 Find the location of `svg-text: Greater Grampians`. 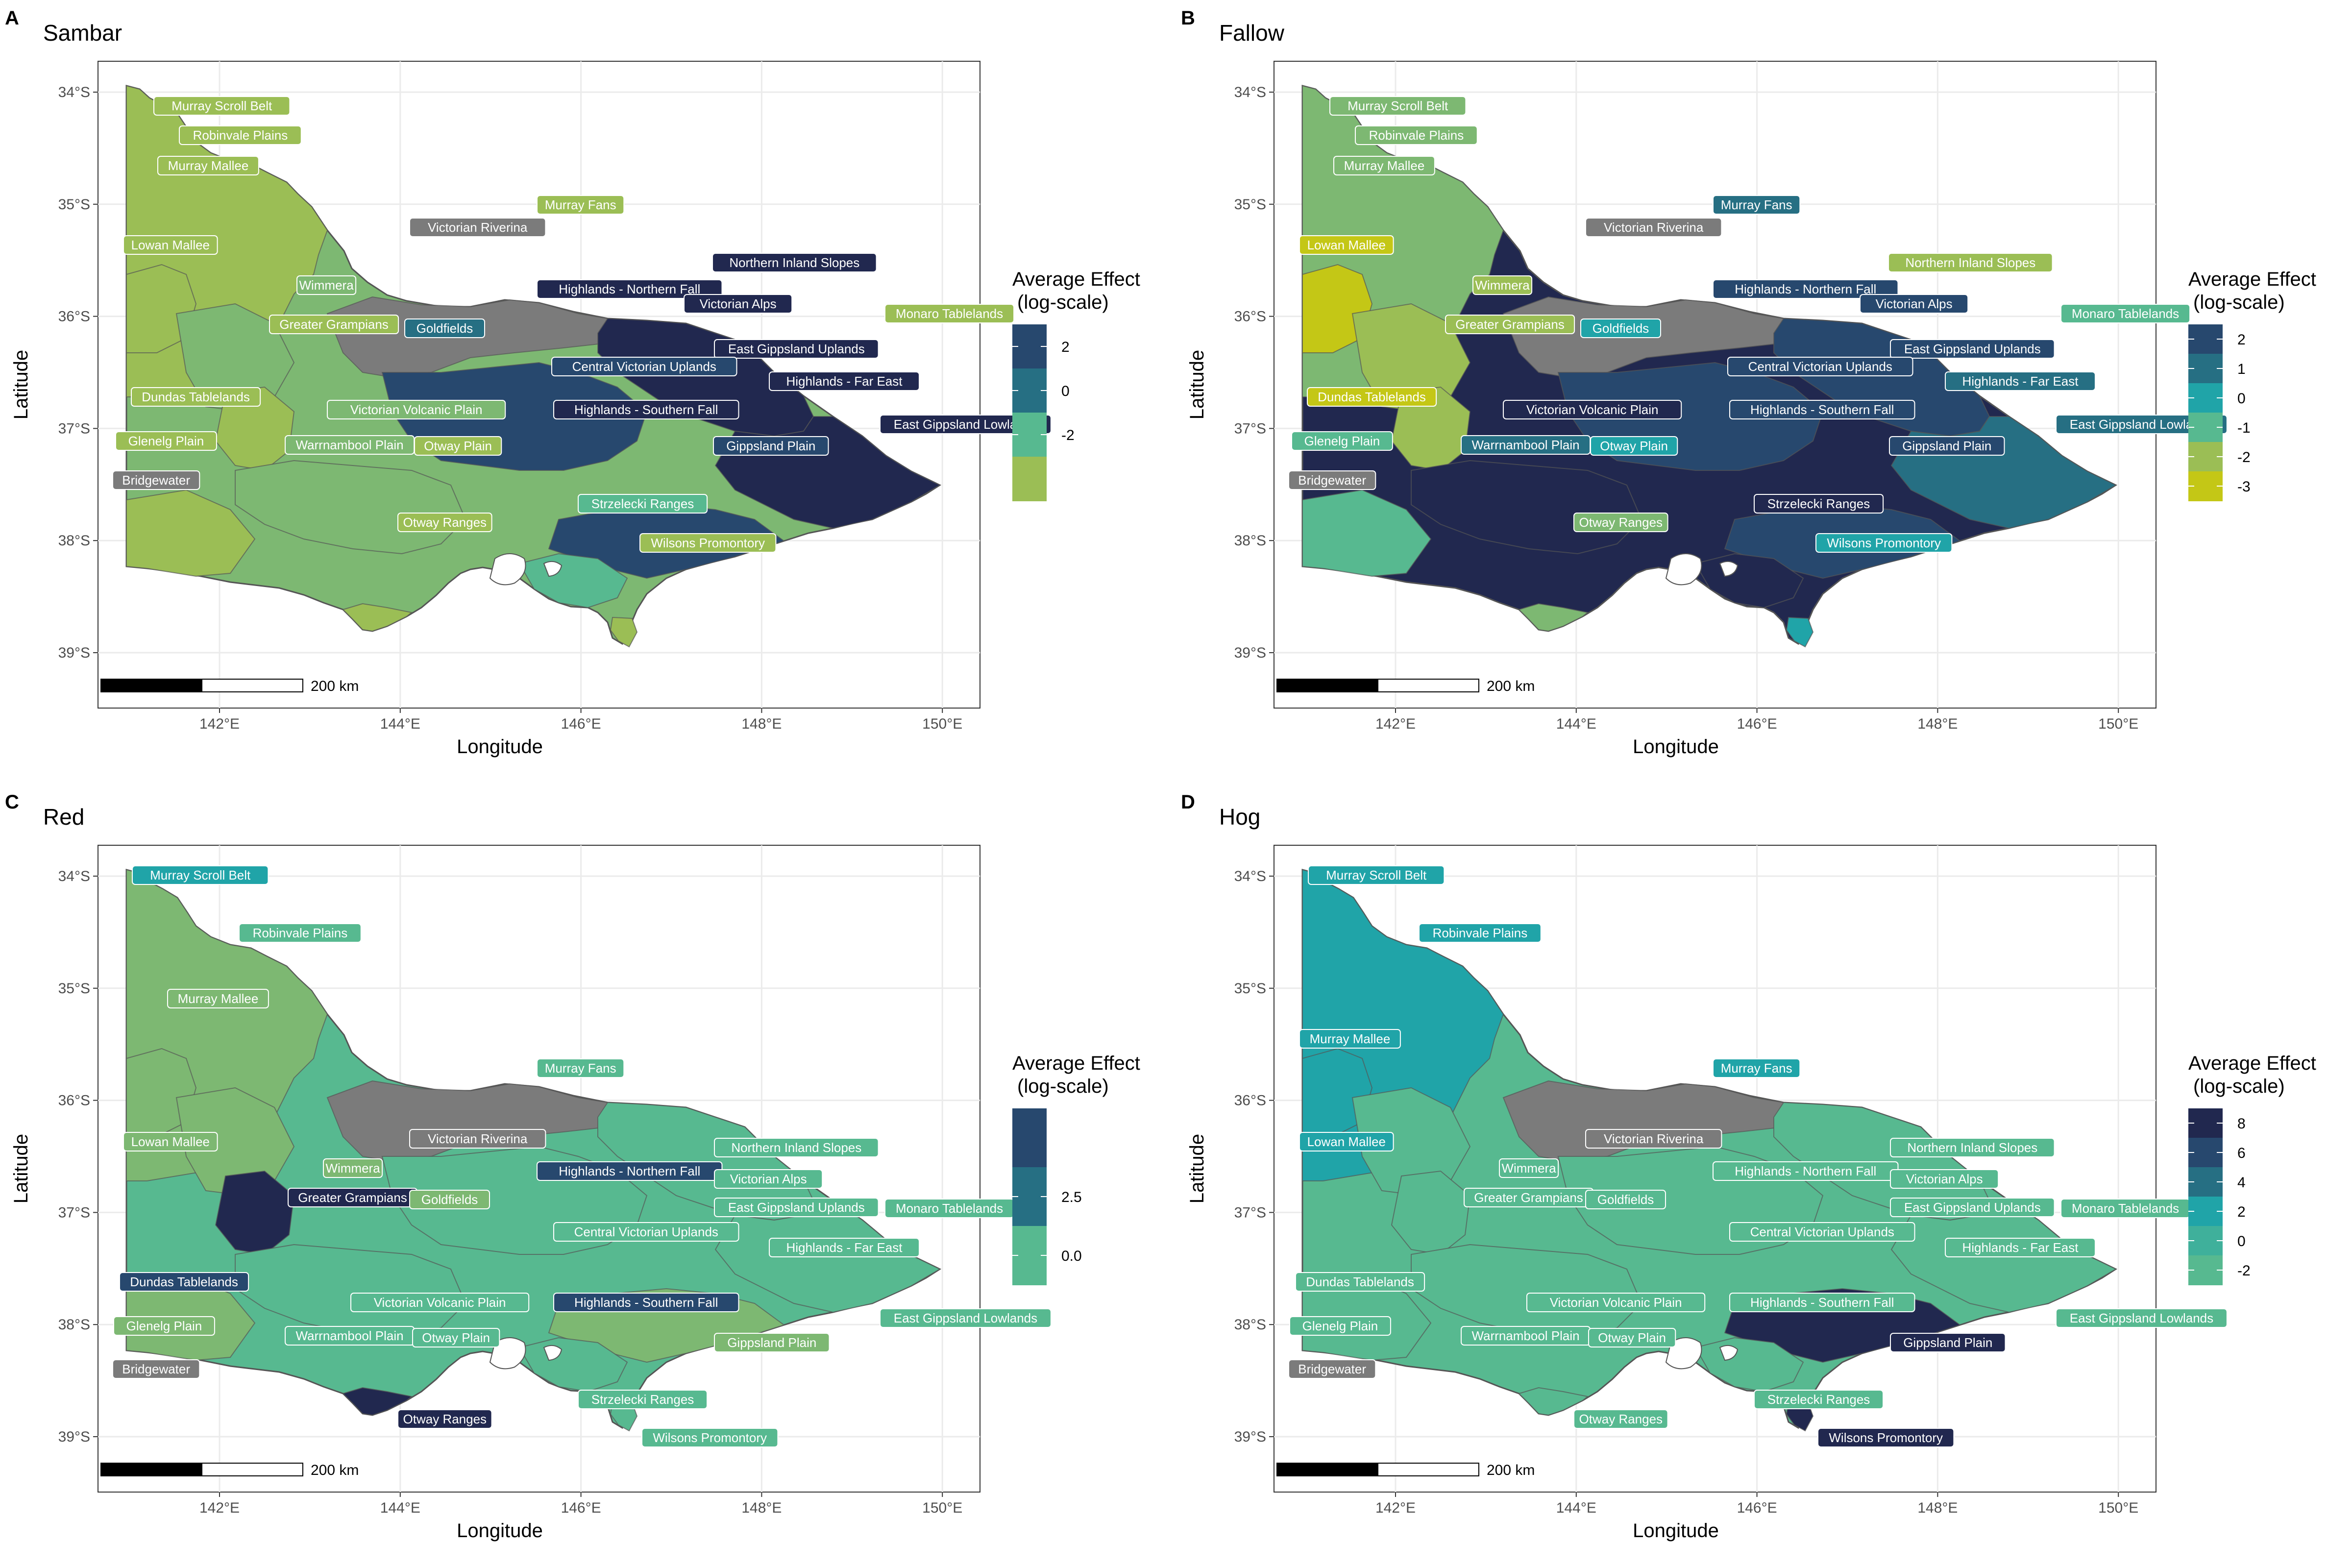

svg-text: Greater Grampians is located at coordinates (334, 324).